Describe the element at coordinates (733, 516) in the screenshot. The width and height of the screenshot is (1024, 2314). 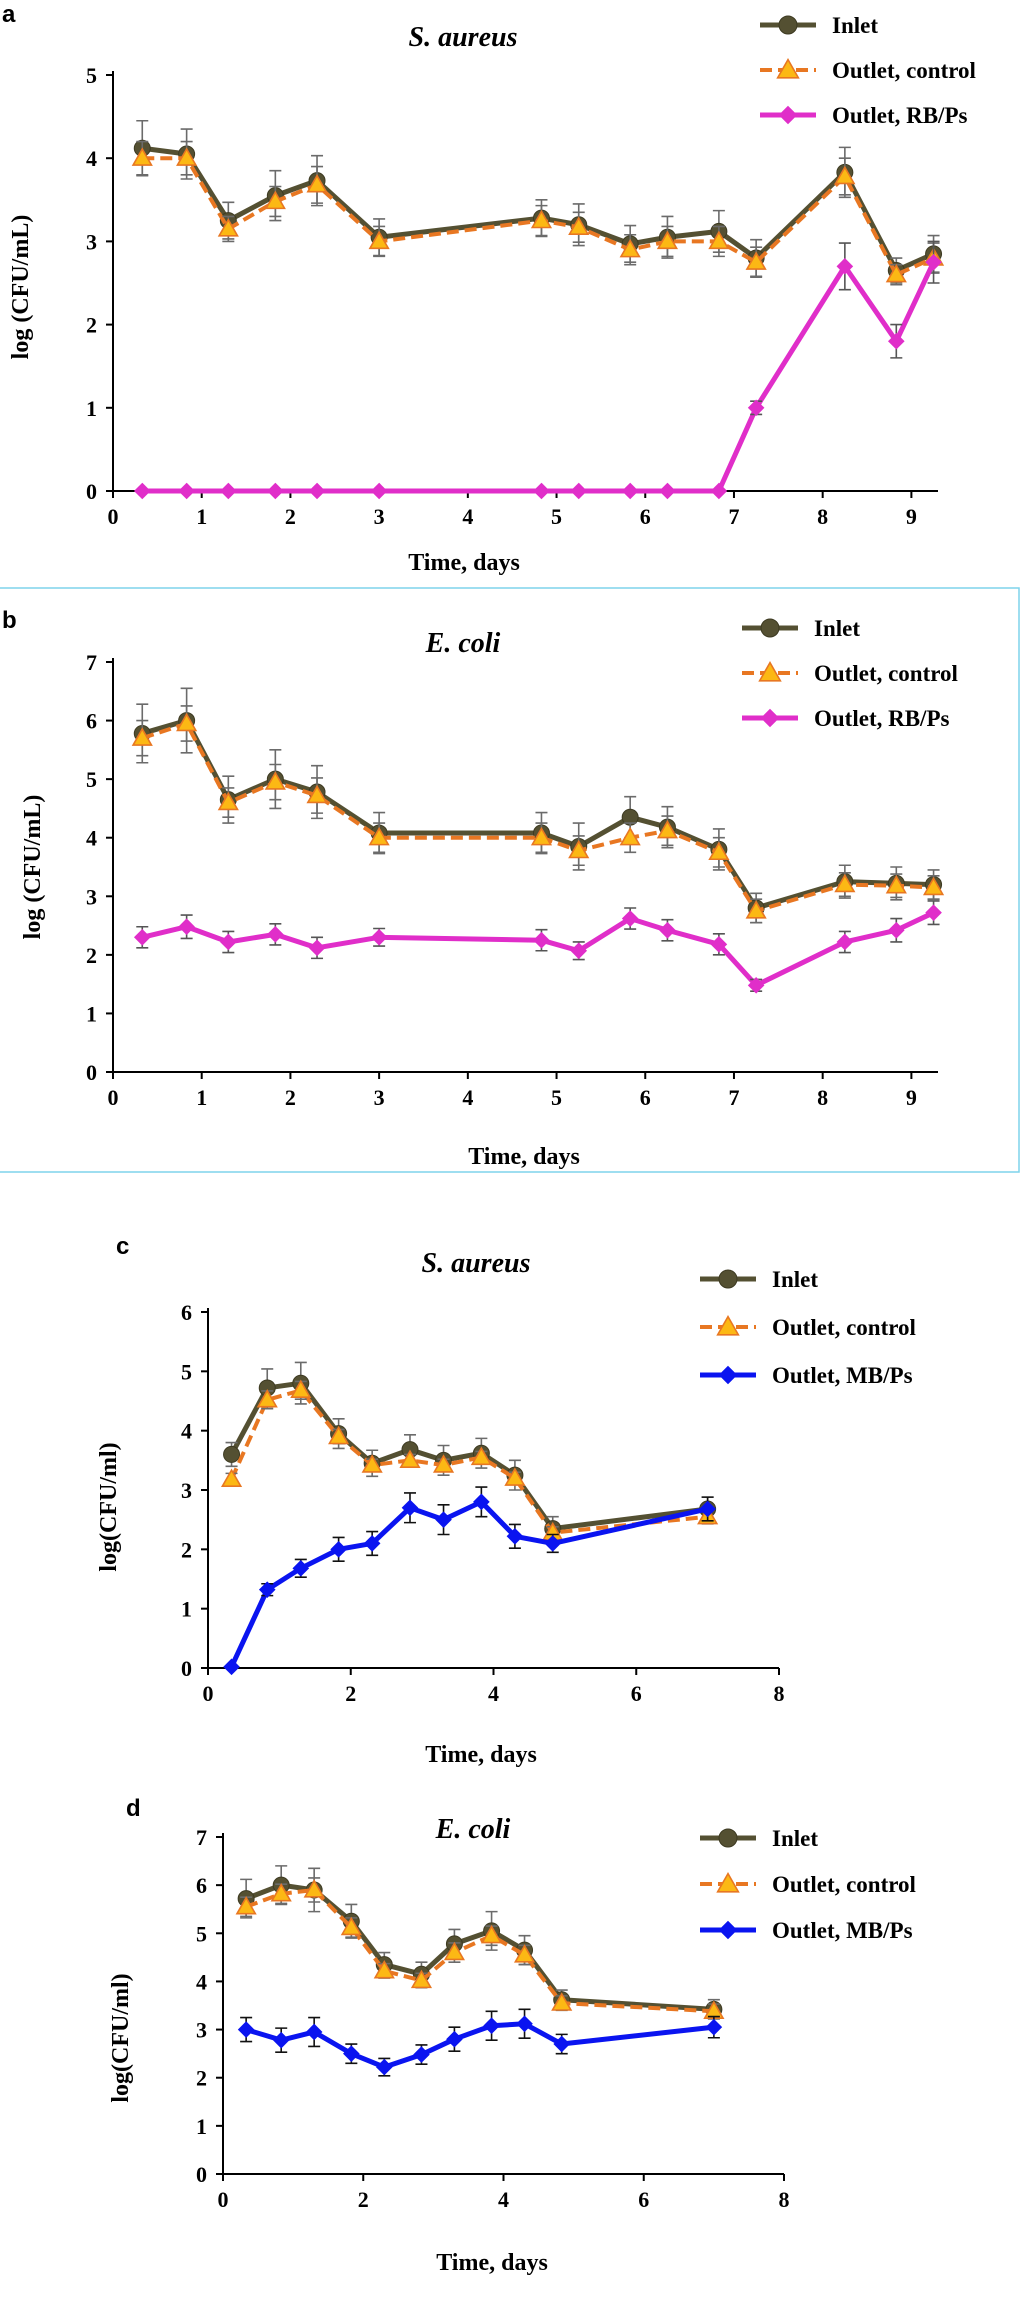
I see `panel-a-x-tick-label: 7` at that location.